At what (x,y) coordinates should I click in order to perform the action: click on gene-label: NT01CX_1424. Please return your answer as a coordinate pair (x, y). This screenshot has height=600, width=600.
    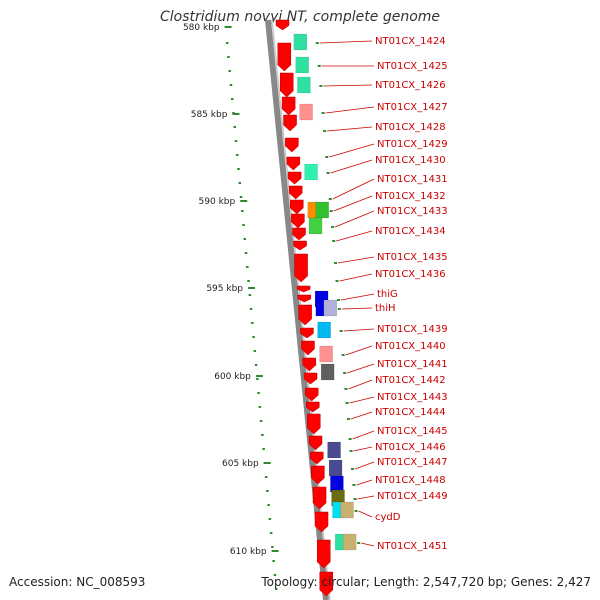
    Looking at the image, I should click on (410, 41).